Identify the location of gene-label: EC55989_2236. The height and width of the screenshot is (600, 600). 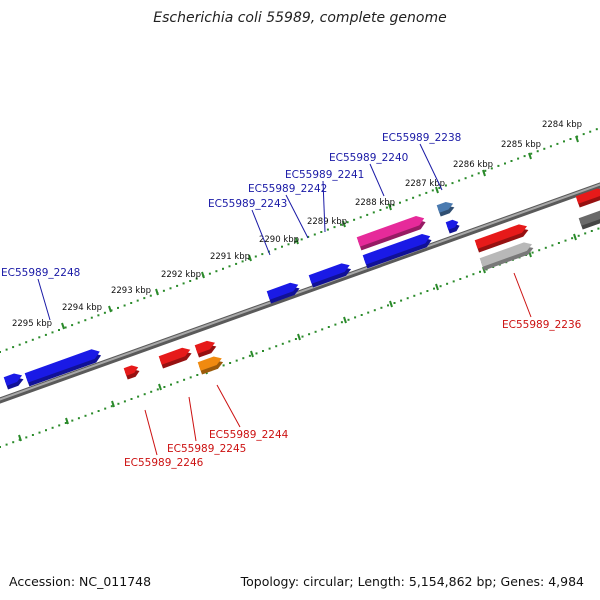
(542, 325).